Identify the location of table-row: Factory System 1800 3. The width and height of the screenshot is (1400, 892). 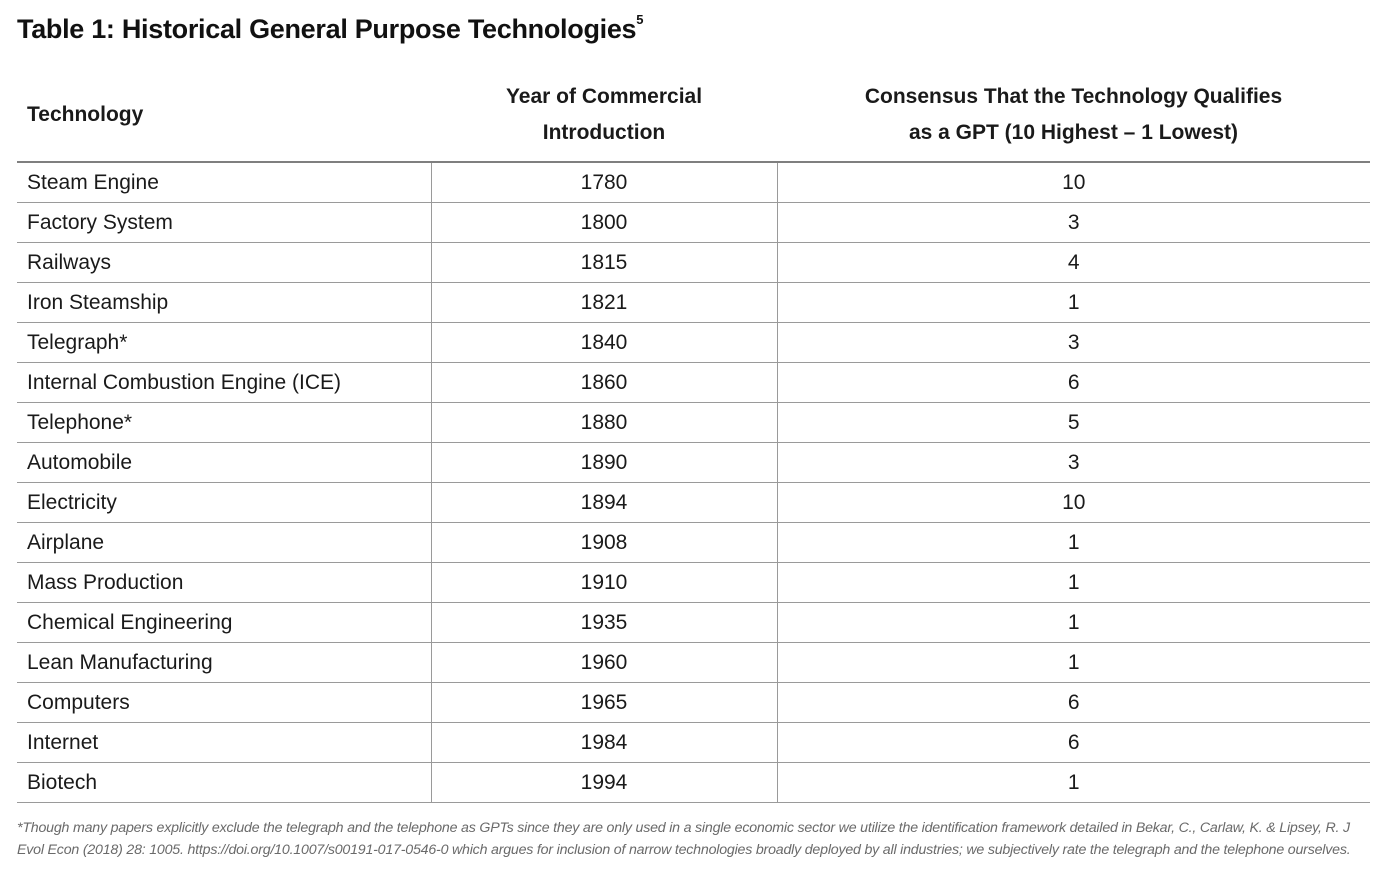
(693, 222).